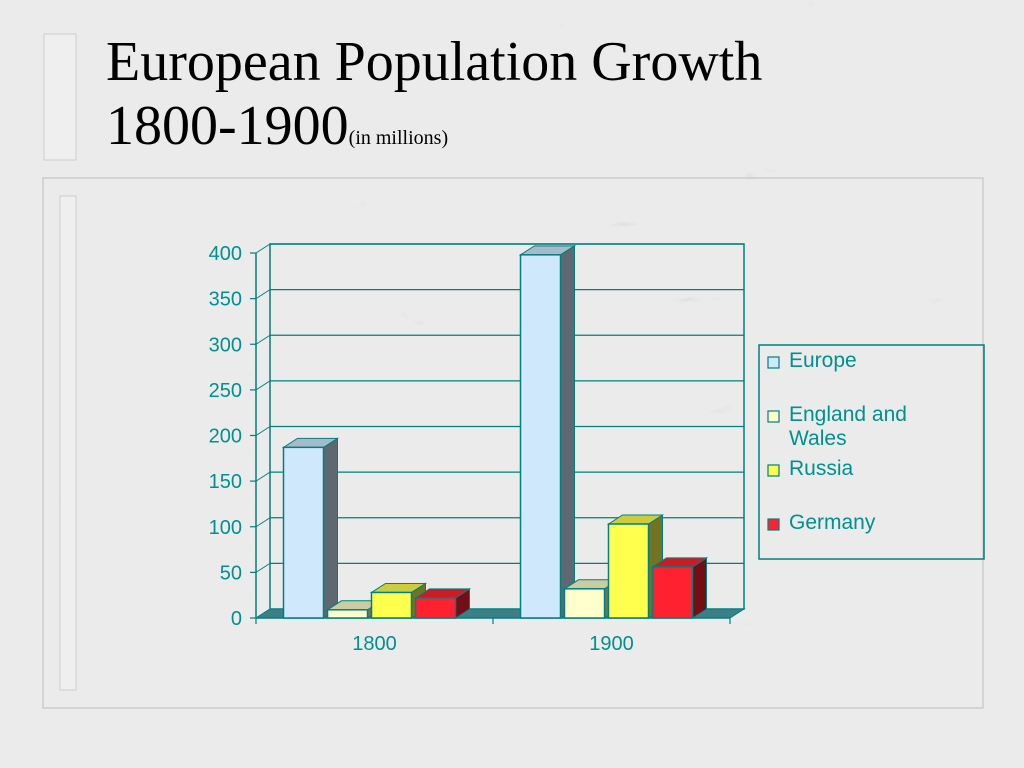 This screenshot has height=768, width=1024. What do you see at coordinates (848, 426) in the screenshot?
I see `legend-label: England and Wales` at bounding box center [848, 426].